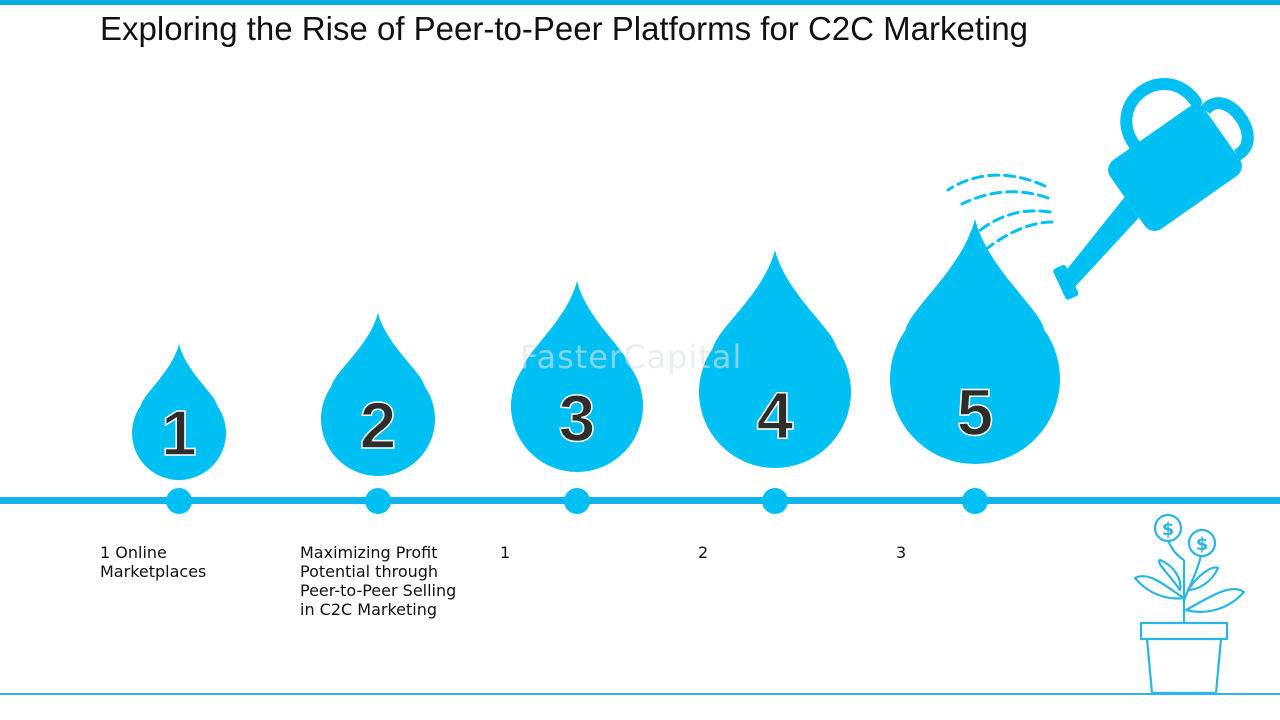 The height and width of the screenshot is (720, 1280). I want to click on step-label-4: 2, so click(703, 552).